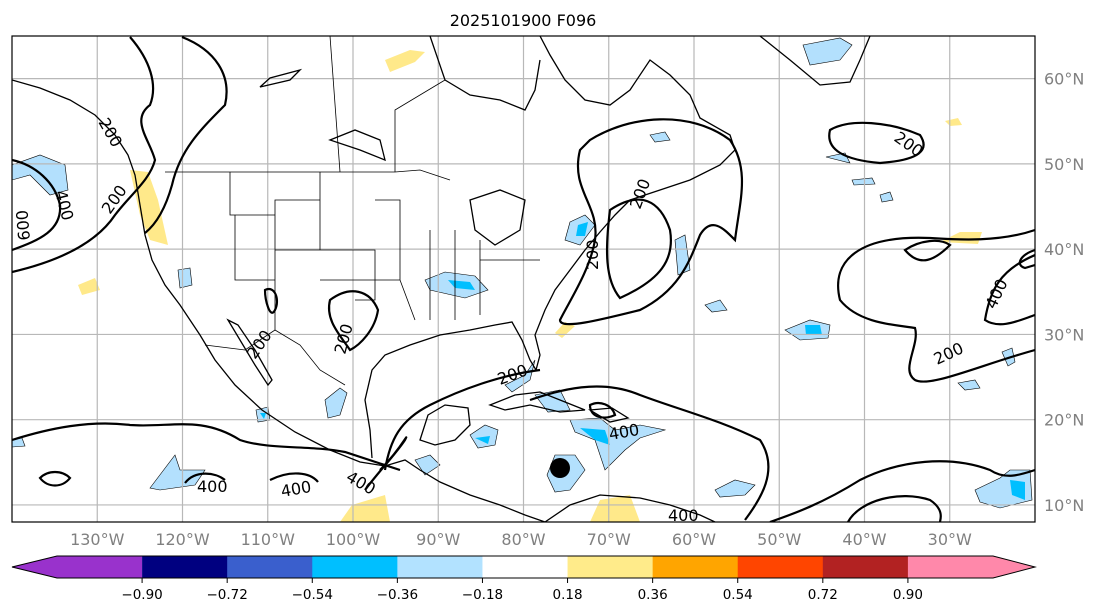 The image size is (1105, 615). I want to click on longitude-label: 60°W, so click(694, 539).